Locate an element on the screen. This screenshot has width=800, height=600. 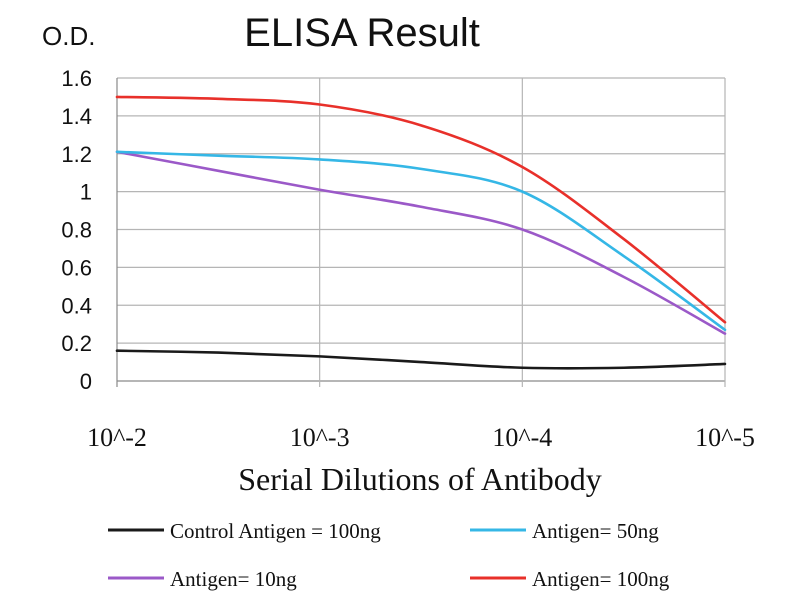
x-tick-label: 10^-2 is located at coordinates (117, 437).